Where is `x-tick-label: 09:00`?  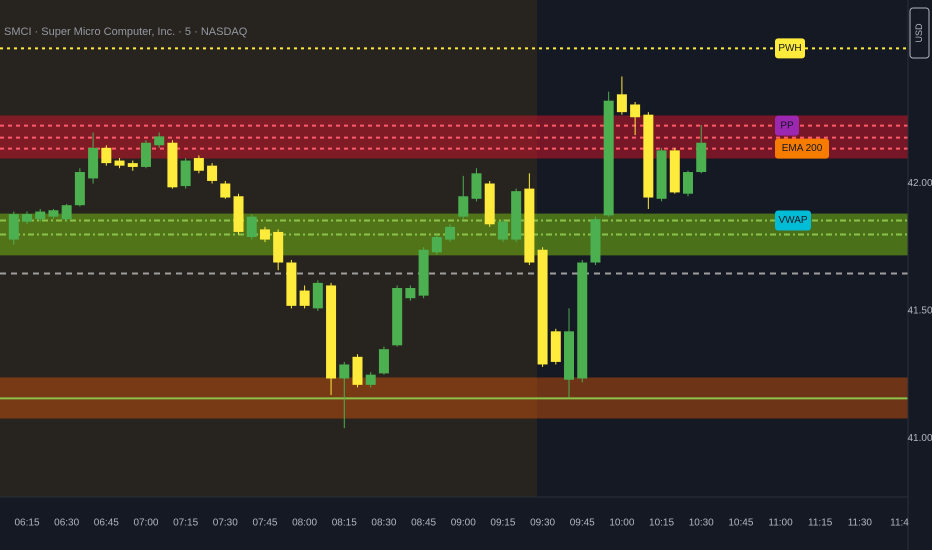 x-tick-label: 09:00 is located at coordinates (463, 523).